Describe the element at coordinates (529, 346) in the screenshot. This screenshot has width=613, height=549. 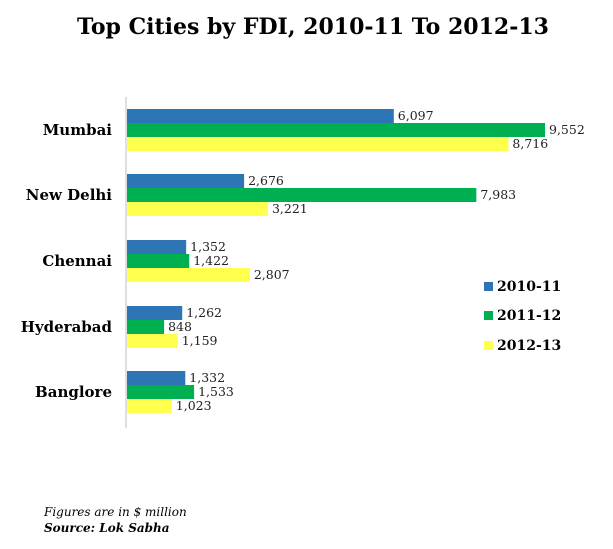
I see `legend-label: 2012-13` at that location.